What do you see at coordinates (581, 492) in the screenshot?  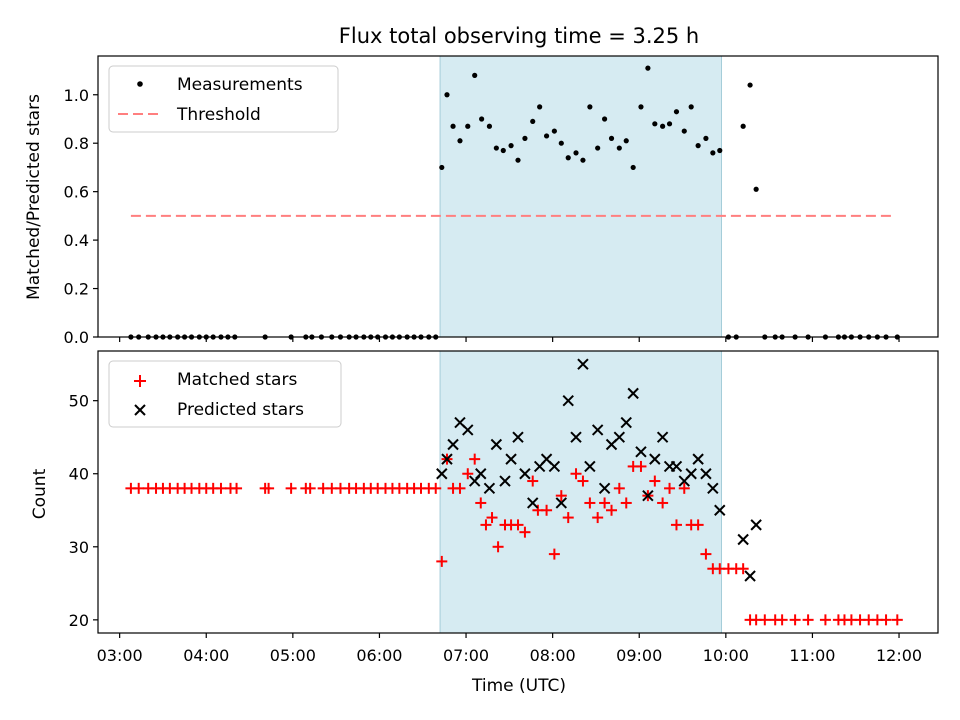 I see `bottom-highlight-span` at bounding box center [581, 492].